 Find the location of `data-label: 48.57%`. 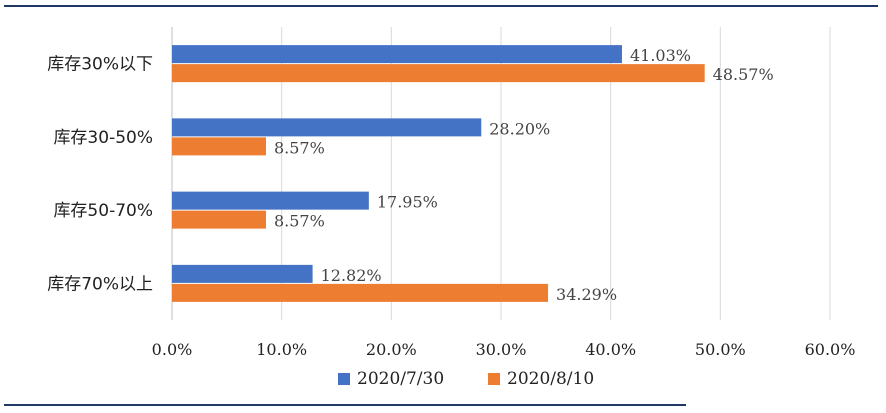

data-label: 48.57% is located at coordinates (743, 74).